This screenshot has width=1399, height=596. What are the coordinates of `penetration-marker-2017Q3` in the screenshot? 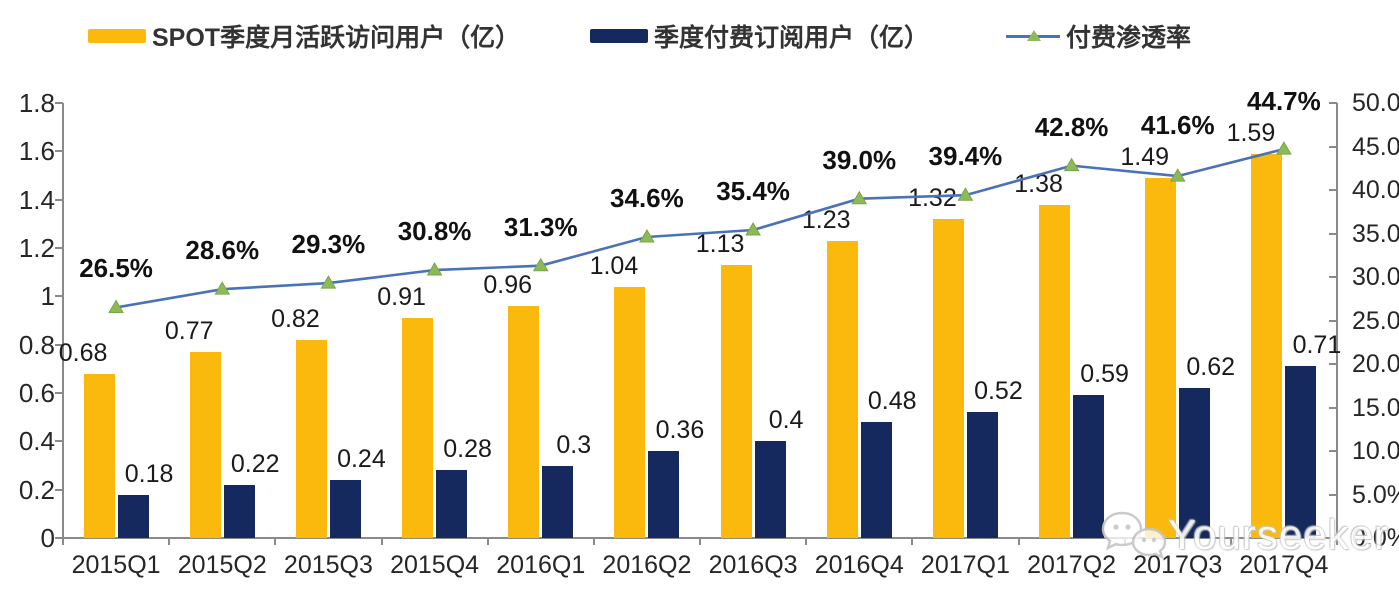 It's located at (1177, 175).